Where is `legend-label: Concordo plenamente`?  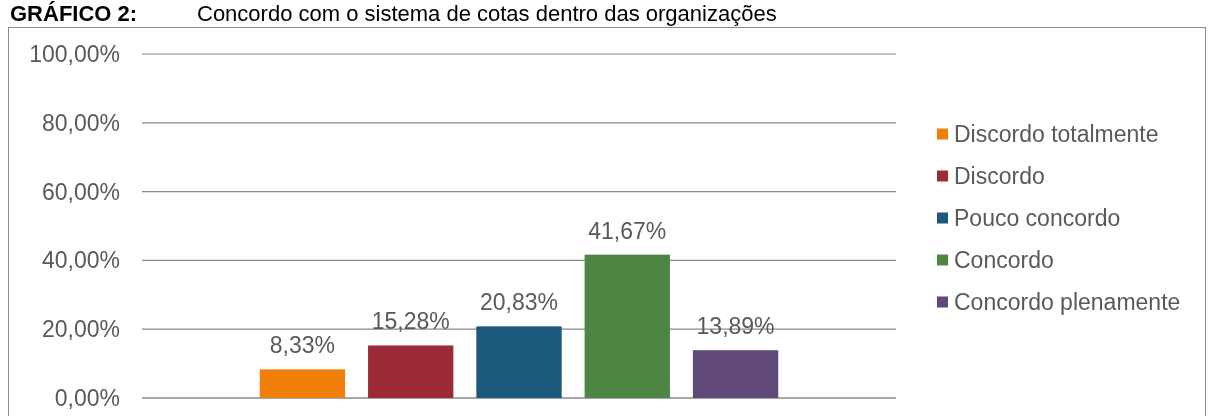 legend-label: Concordo plenamente is located at coordinates (1067, 302).